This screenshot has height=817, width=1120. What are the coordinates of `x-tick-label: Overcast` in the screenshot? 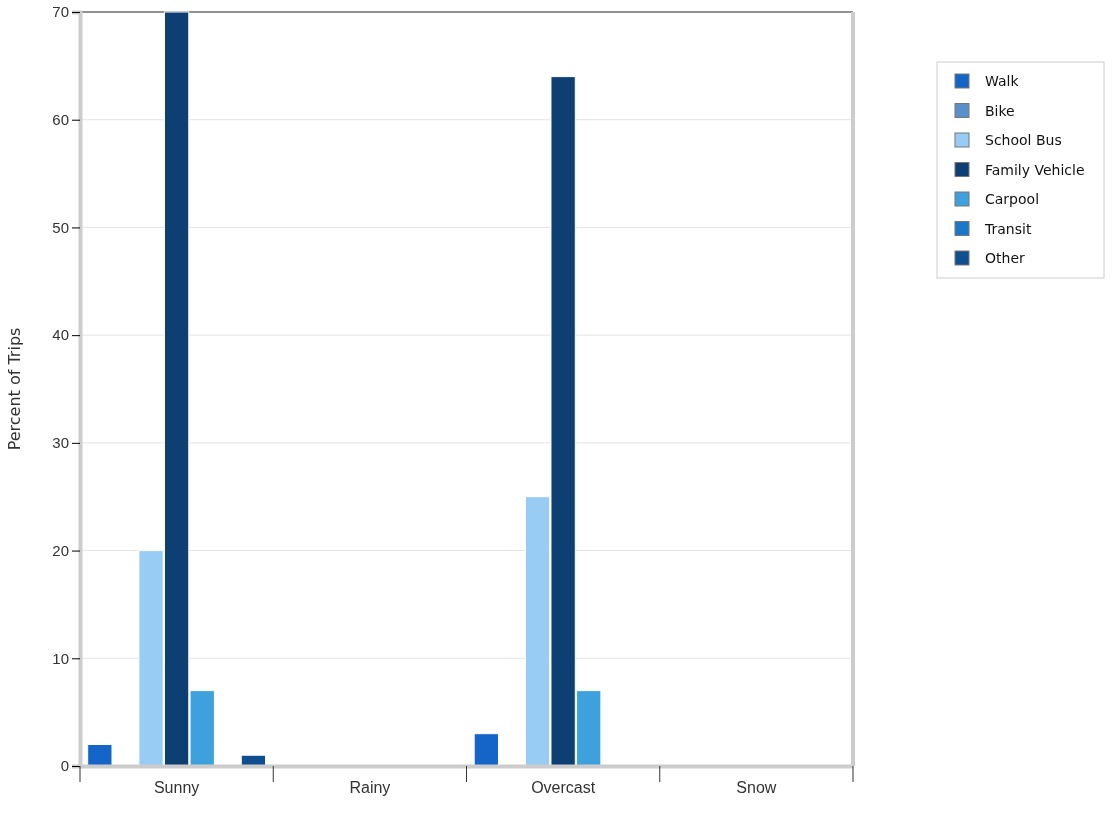 It's located at (563, 788).